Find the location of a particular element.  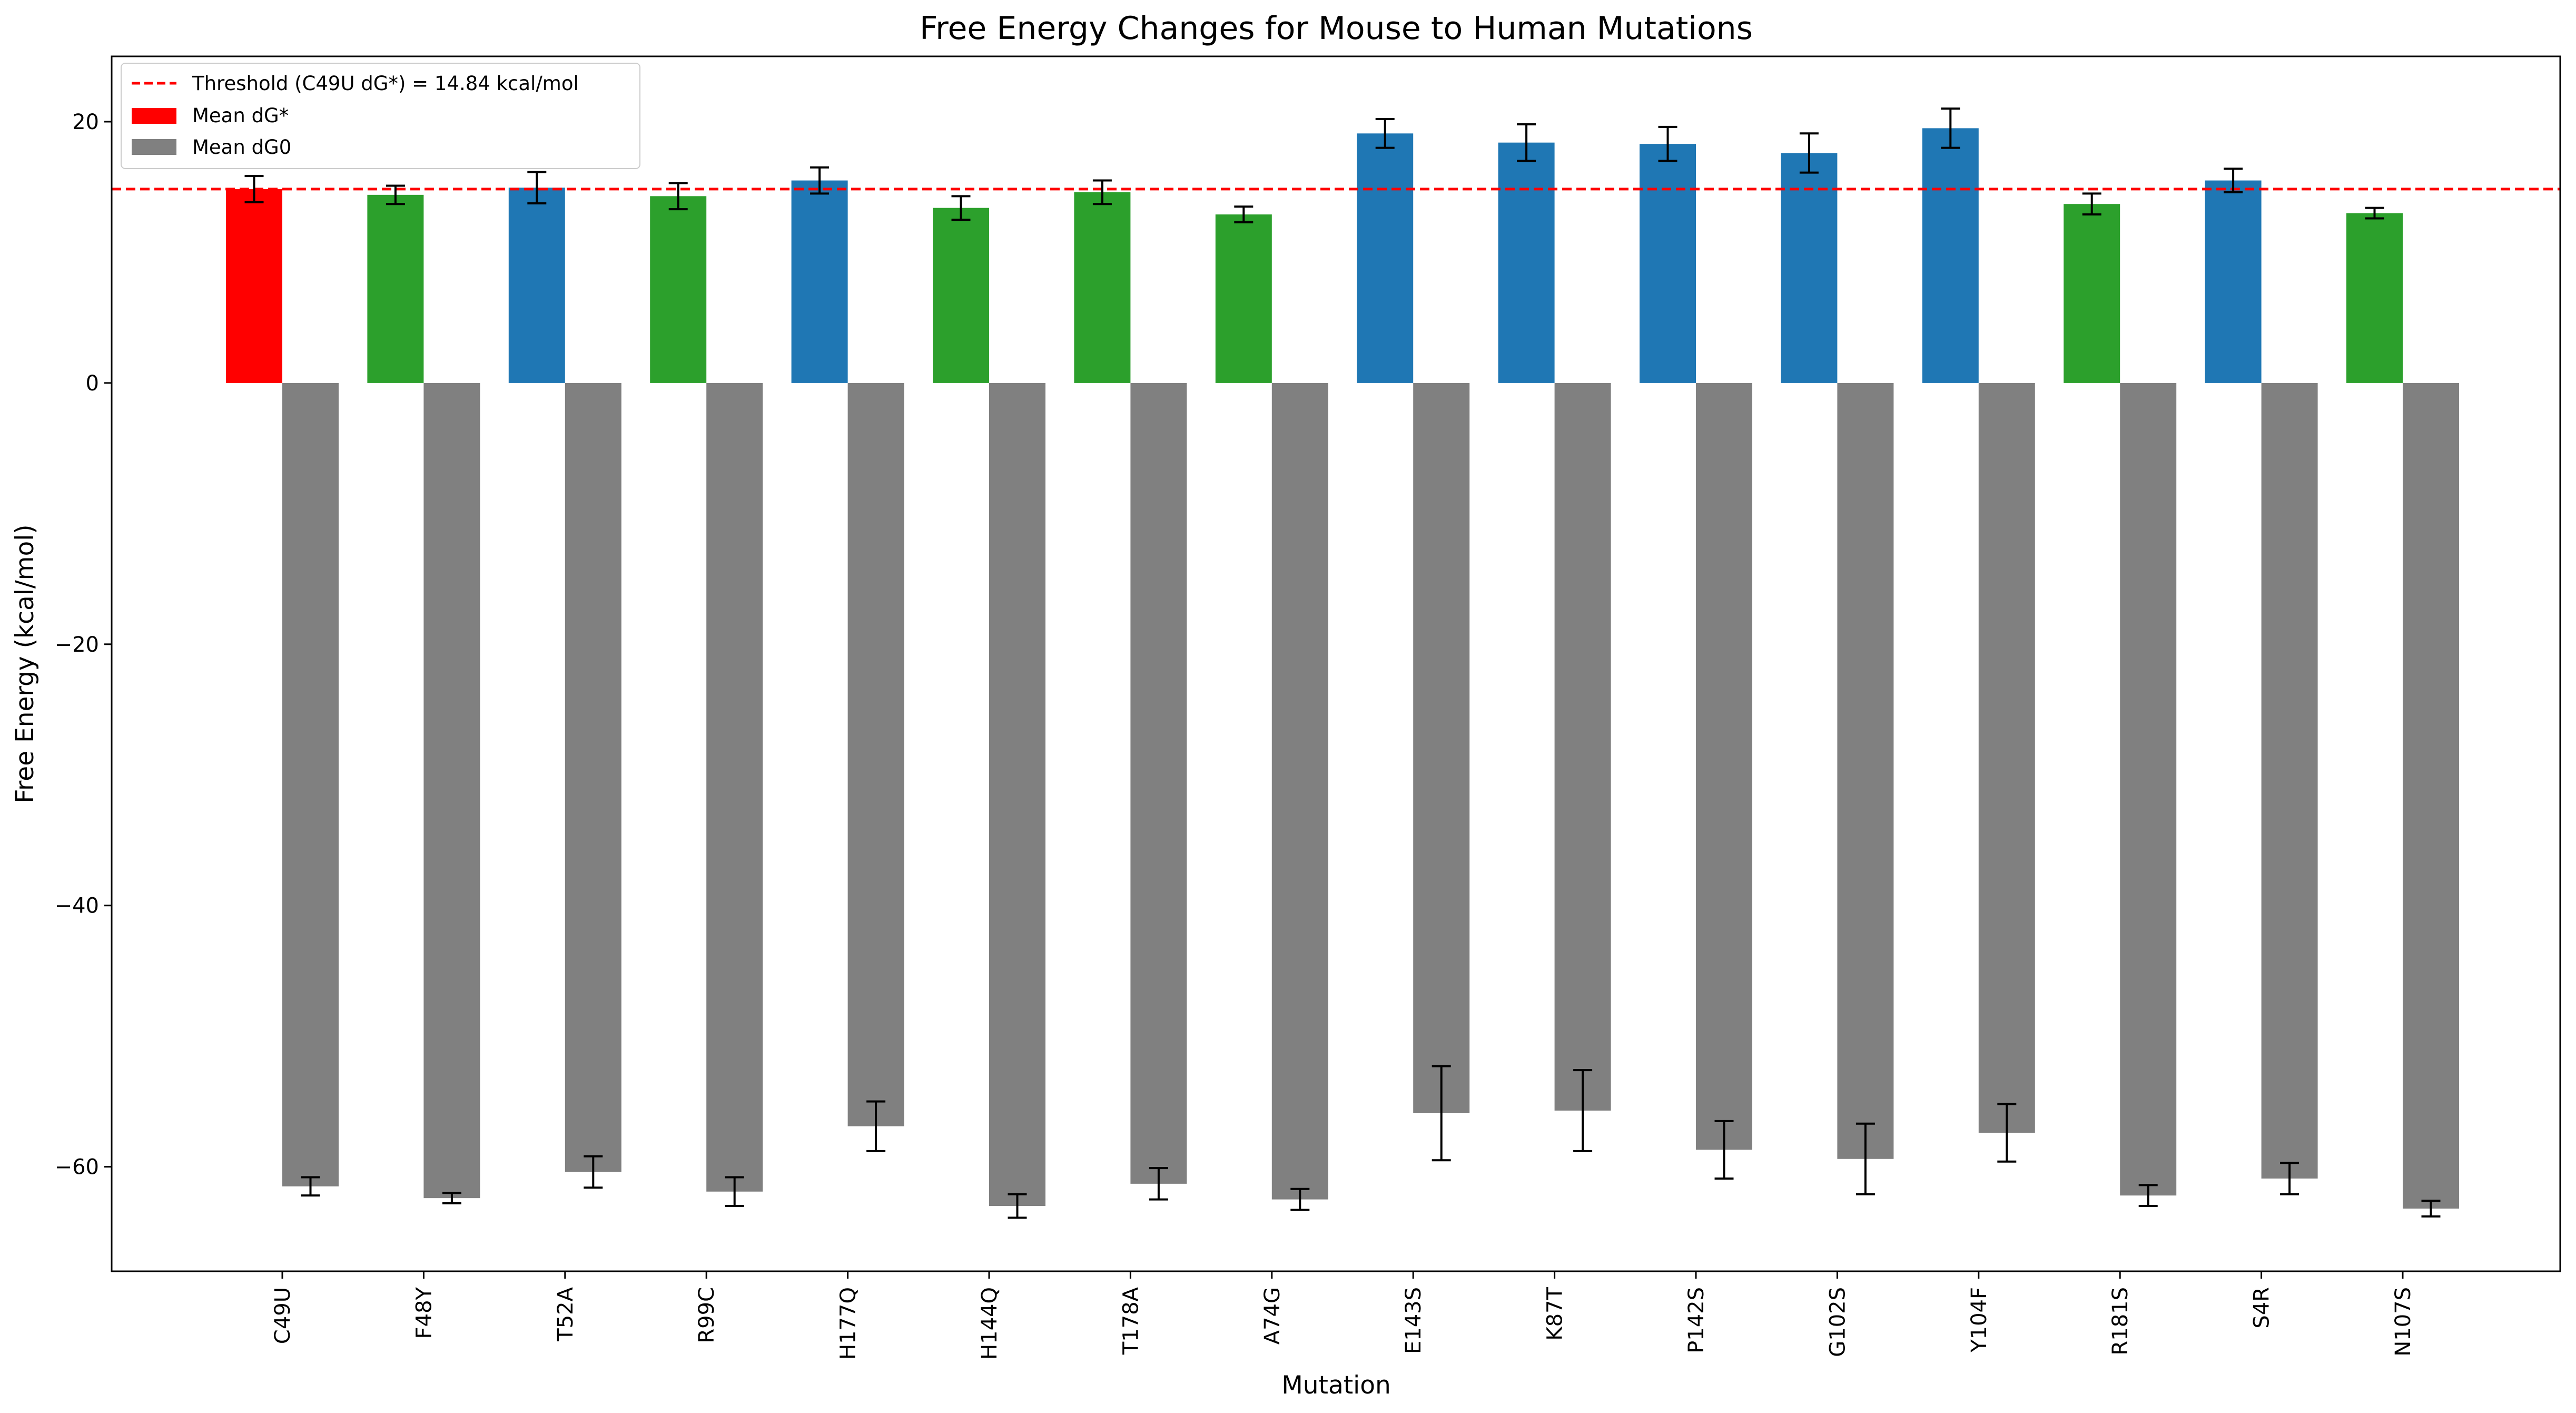

x-tick-label: G102S is located at coordinates (1837, 1322).